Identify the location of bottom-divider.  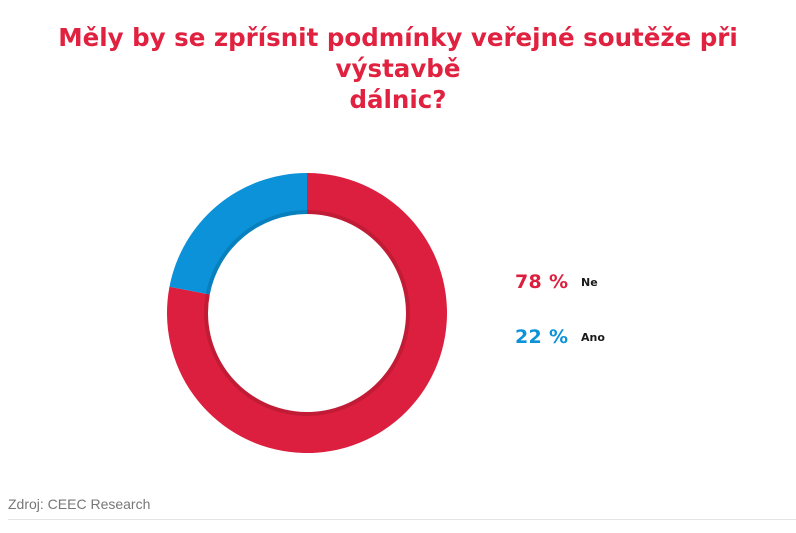
(402, 519).